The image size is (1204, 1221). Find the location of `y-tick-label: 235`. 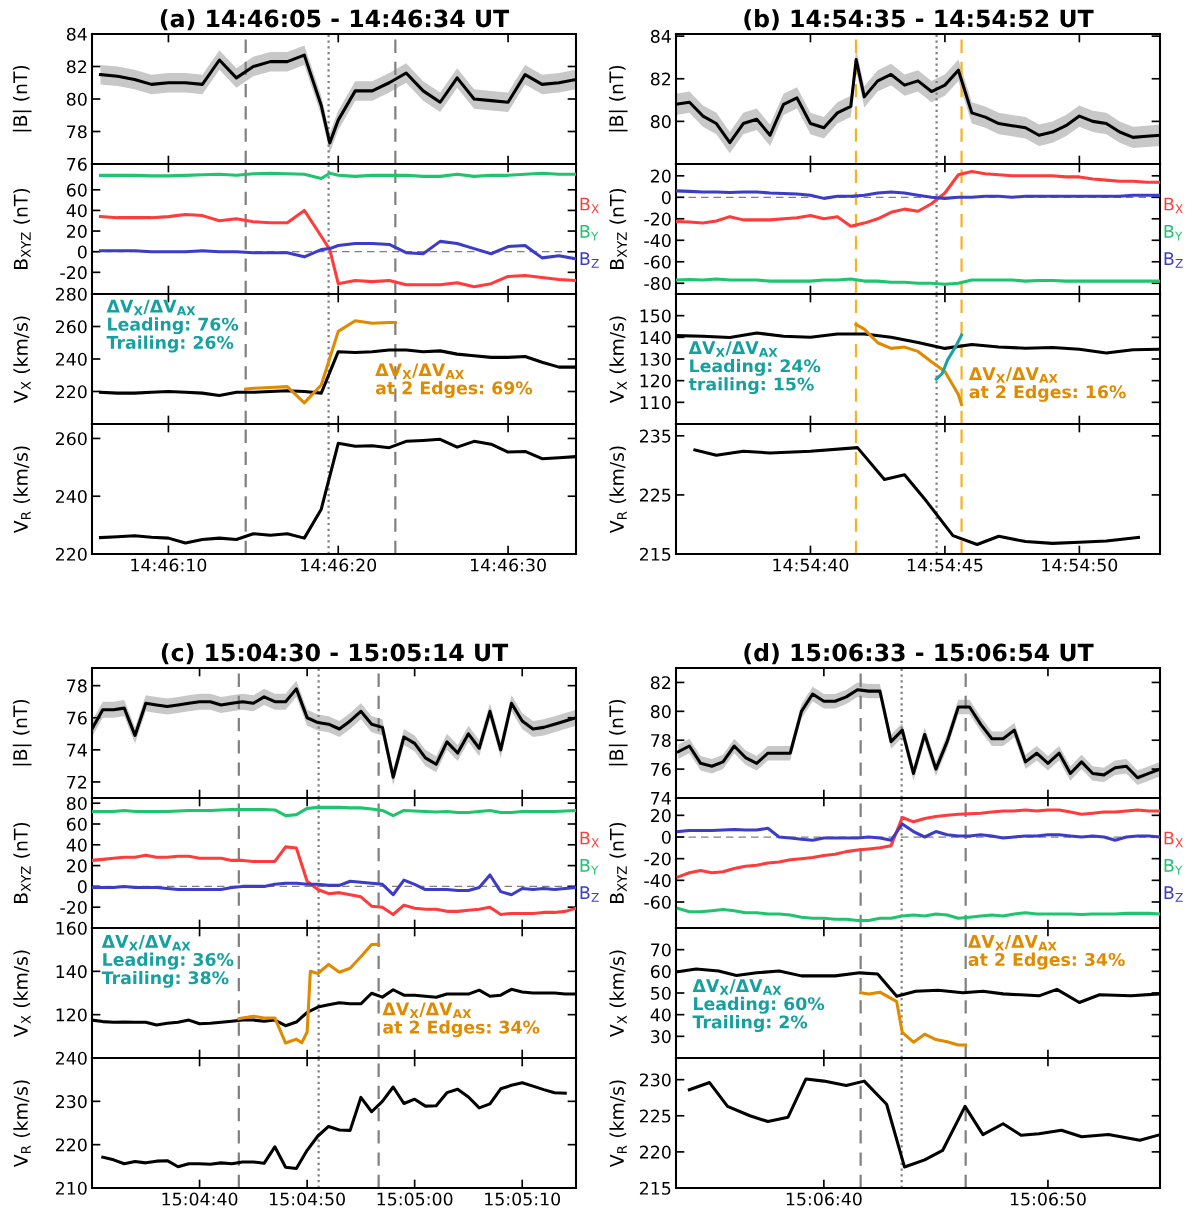

y-tick-label: 235 is located at coordinates (655, 436).